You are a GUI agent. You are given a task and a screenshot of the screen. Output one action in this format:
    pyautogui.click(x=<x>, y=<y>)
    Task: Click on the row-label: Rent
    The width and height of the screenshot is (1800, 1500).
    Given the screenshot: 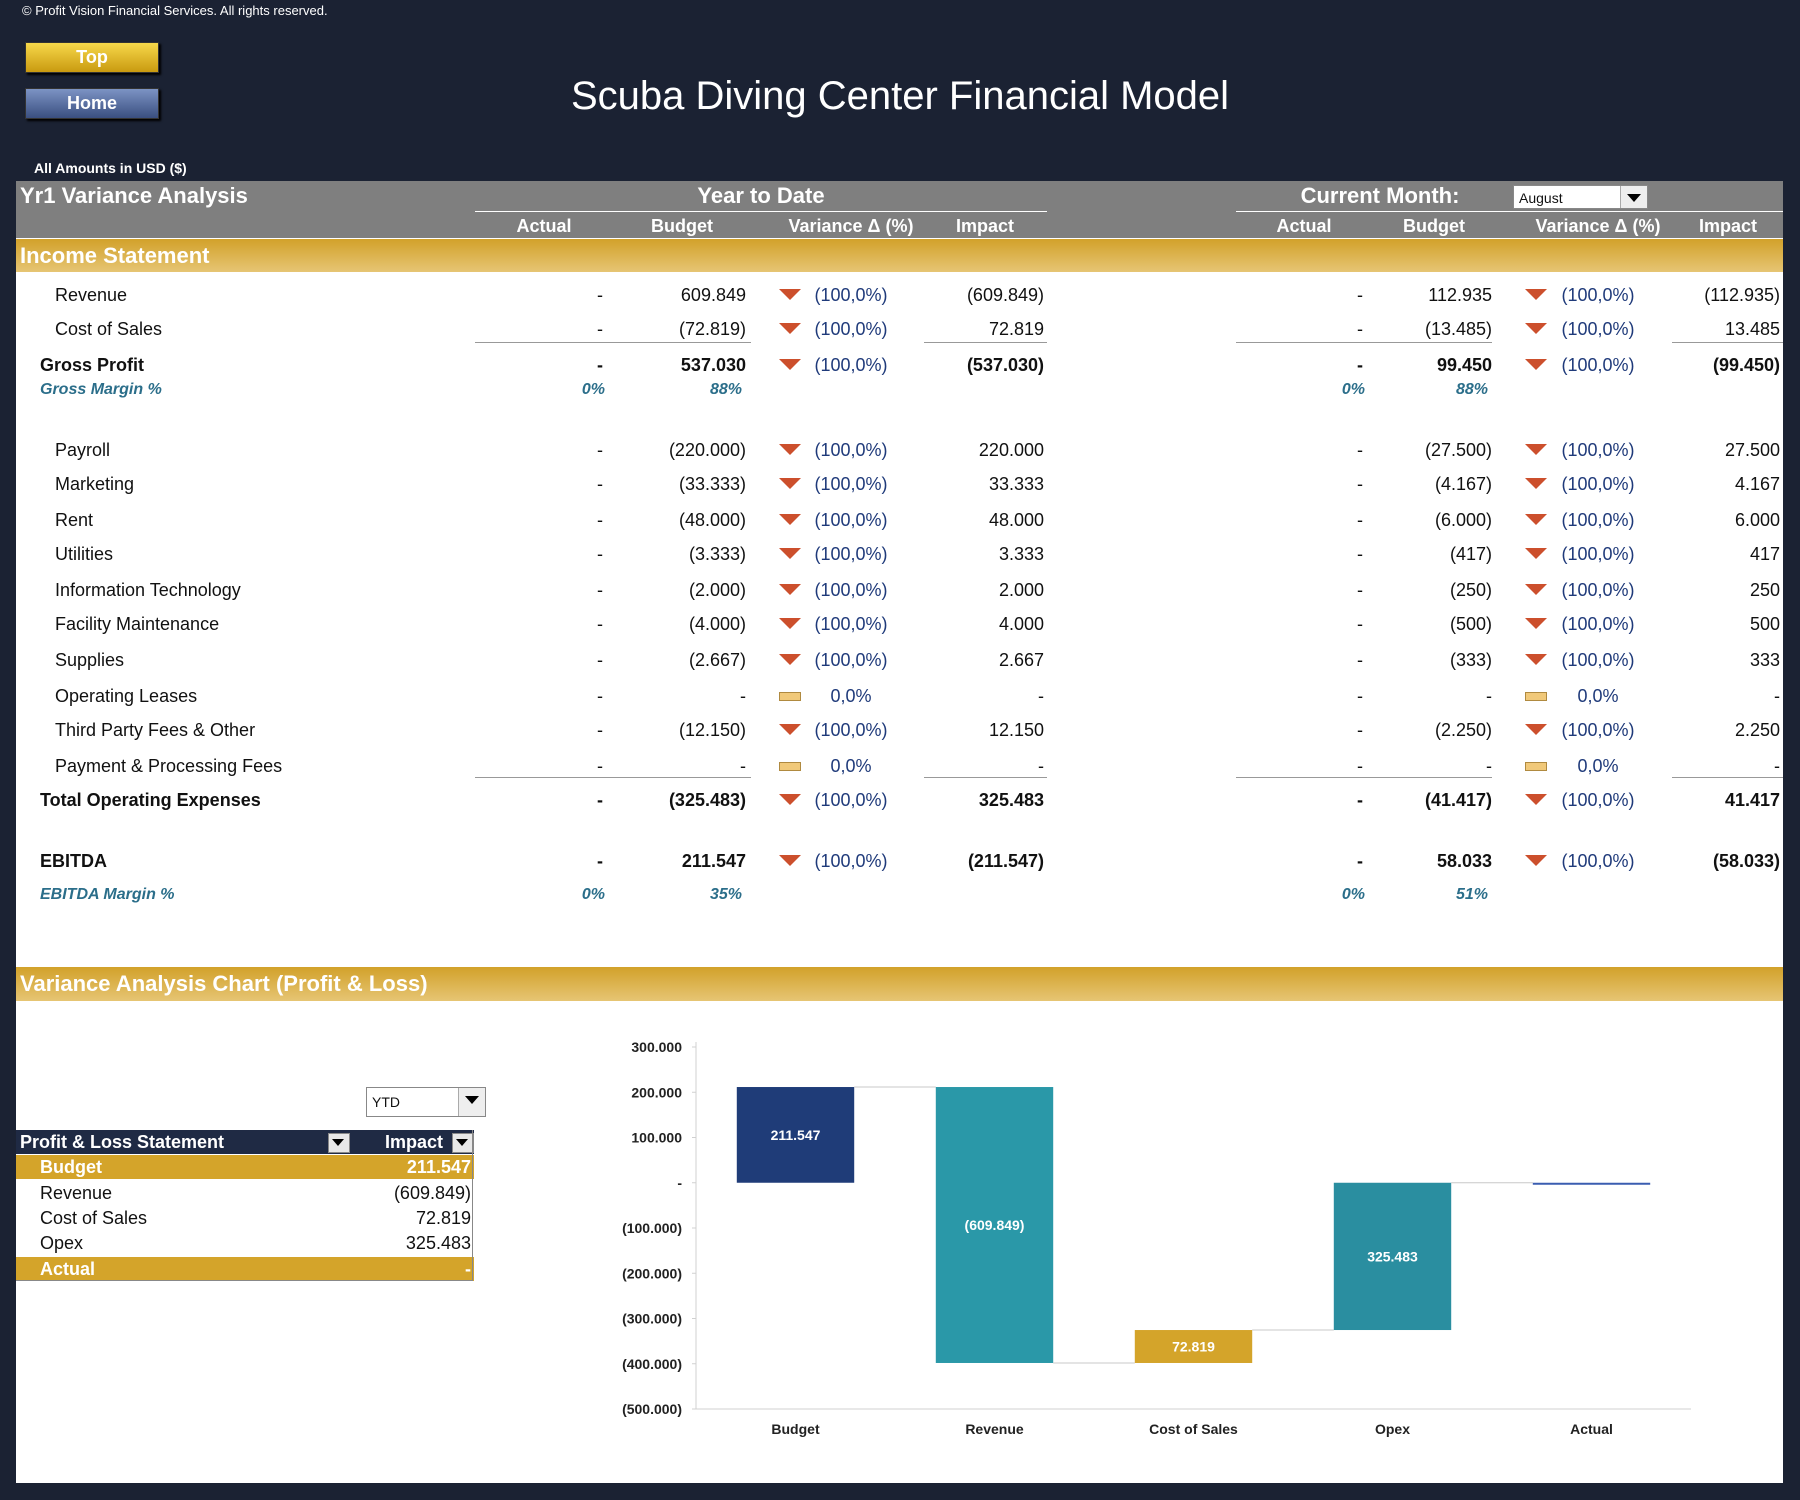 What is the action you would take?
    pyautogui.click(x=74, y=520)
    